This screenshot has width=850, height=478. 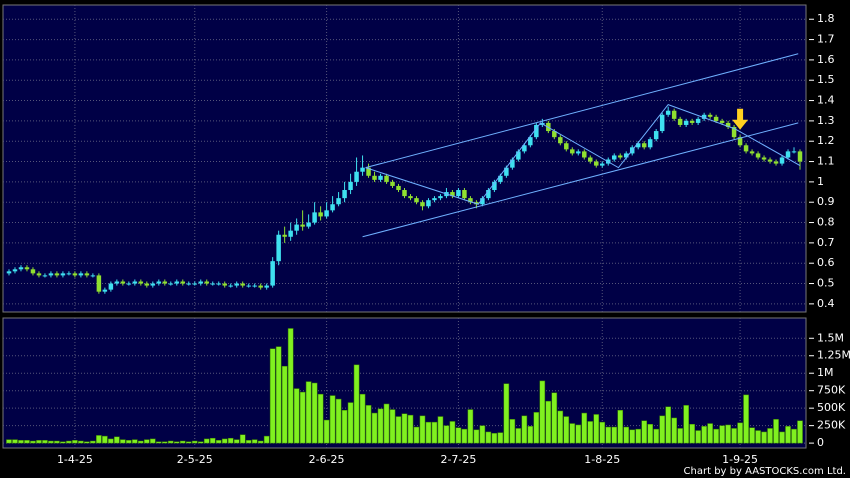 What do you see at coordinates (830, 337) in the screenshot?
I see `y-tick-label: 1.5M` at bounding box center [830, 337].